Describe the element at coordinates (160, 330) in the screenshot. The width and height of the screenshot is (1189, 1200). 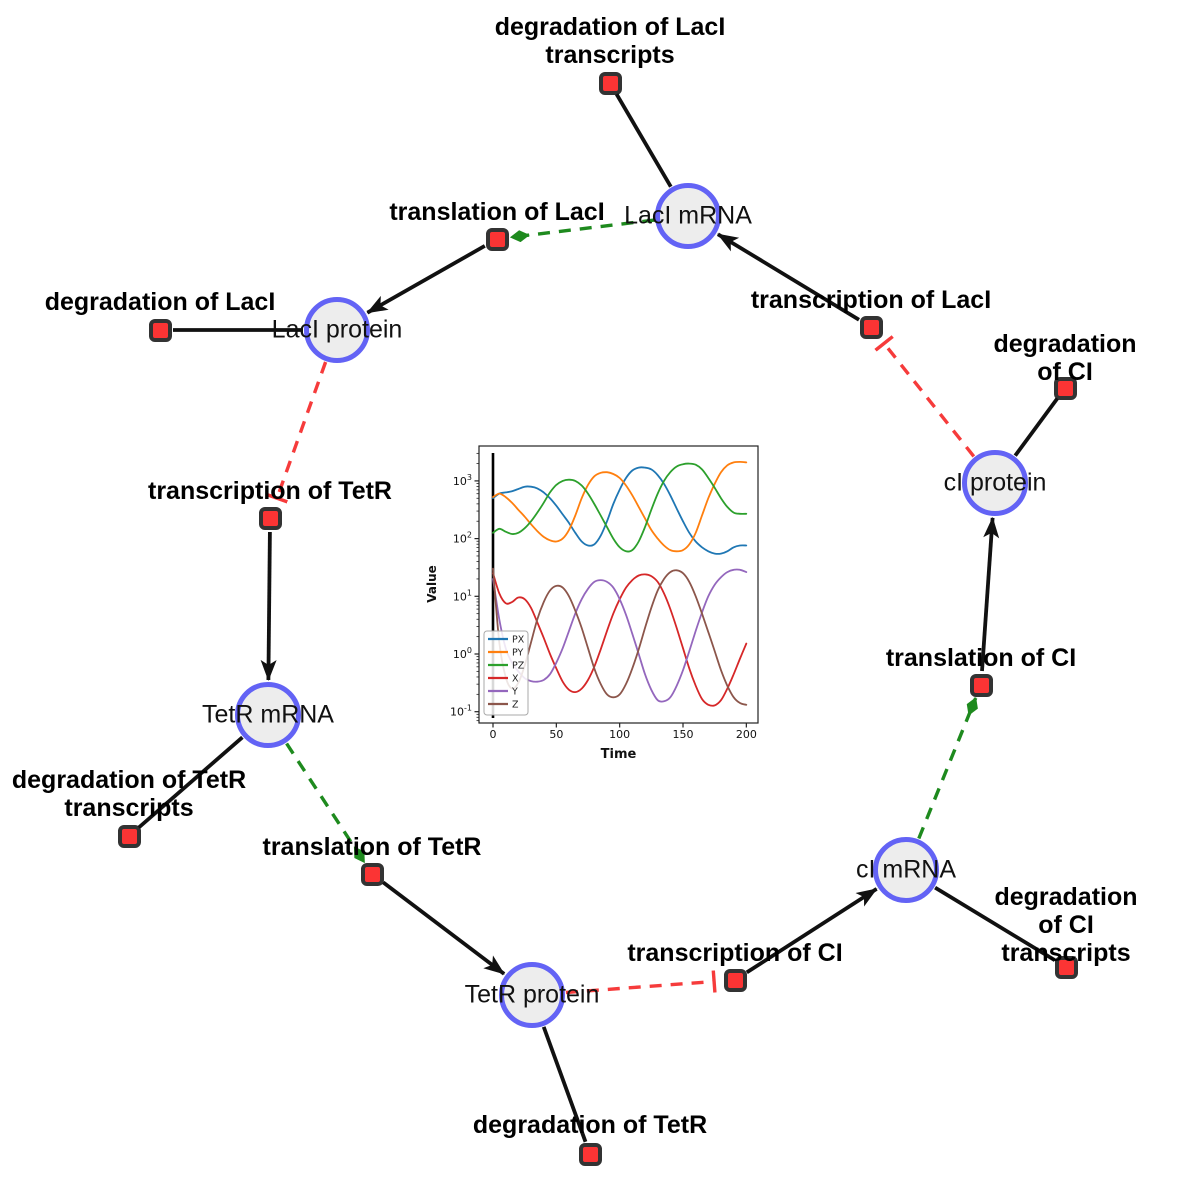
I see `reaction-node-deg-laci` at that location.